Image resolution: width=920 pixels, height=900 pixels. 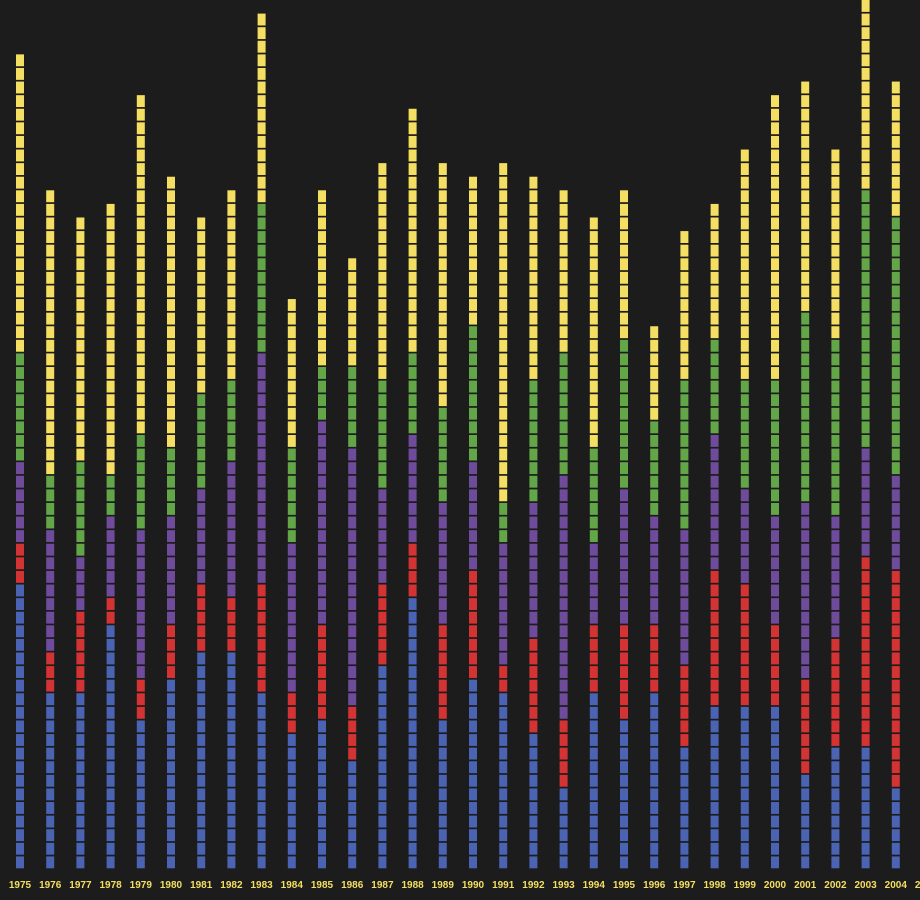 What do you see at coordinates (412, 885) in the screenshot?
I see `x-tick-label-1988: 1988` at bounding box center [412, 885].